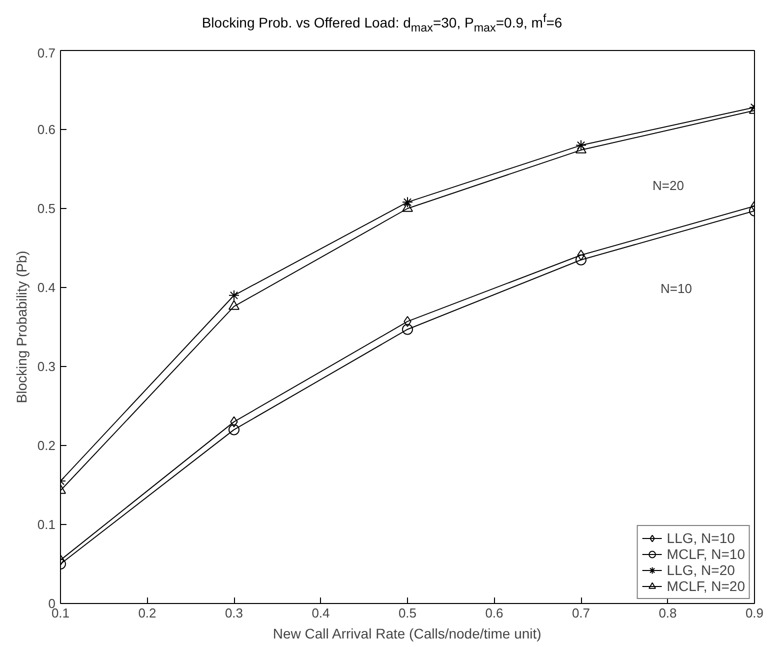 The image size is (773, 647). Describe the element at coordinates (700, 538) in the screenshot. I see `legend-label: LLG, N=10` at that location.